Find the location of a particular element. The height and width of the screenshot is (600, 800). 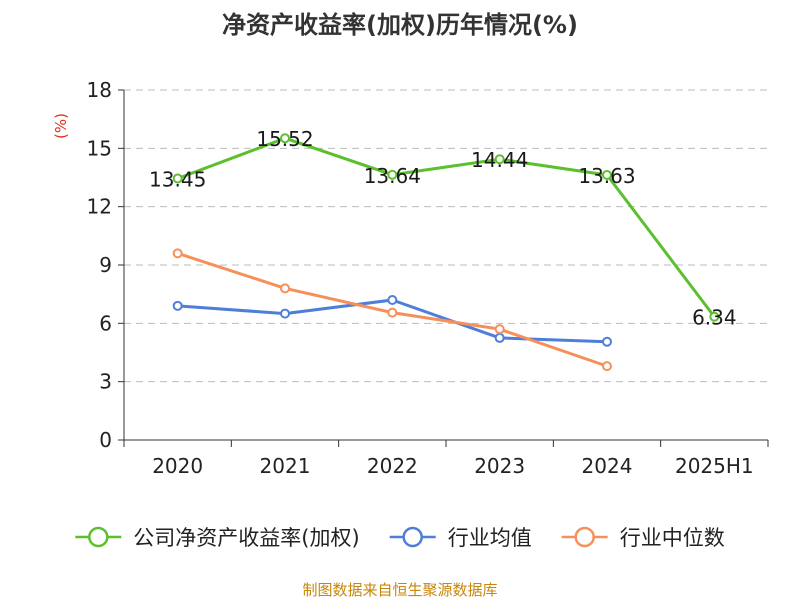

data-label: 14.44 is located at coordinates (499, 160).